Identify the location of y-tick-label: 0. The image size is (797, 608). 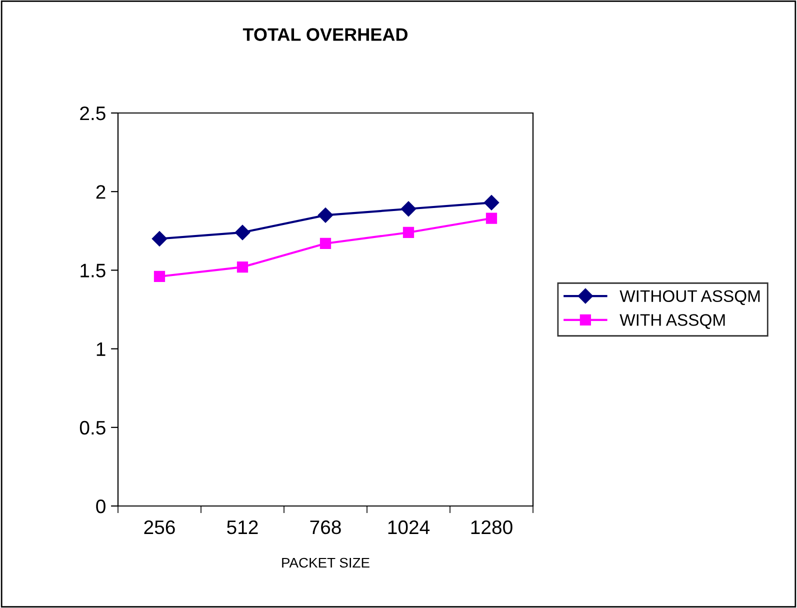
(101, 506).